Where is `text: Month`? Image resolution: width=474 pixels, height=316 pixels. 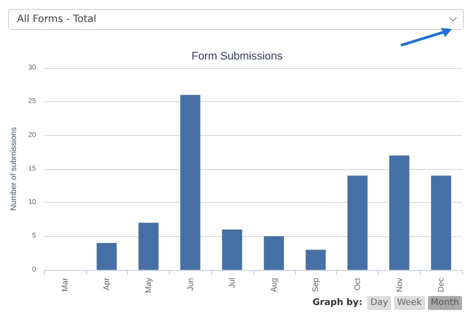
text: Month is located at coordinates (445, 303).